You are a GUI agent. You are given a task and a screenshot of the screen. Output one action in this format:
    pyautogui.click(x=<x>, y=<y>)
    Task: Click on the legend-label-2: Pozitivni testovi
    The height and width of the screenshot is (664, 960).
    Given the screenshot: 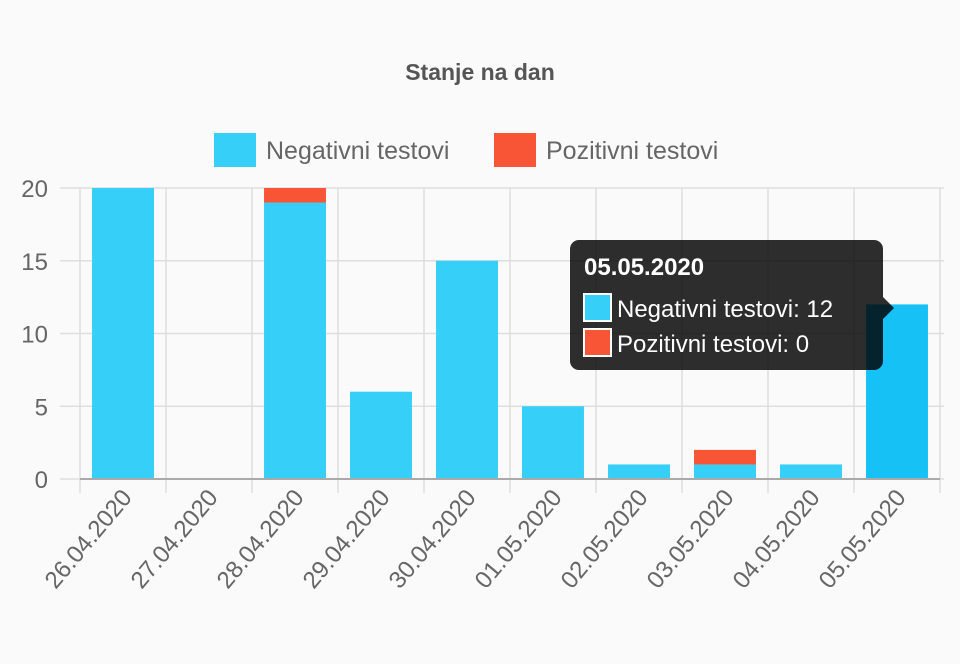 What is the action you would take?
    pyautogui.click(x=632, y=151)
    